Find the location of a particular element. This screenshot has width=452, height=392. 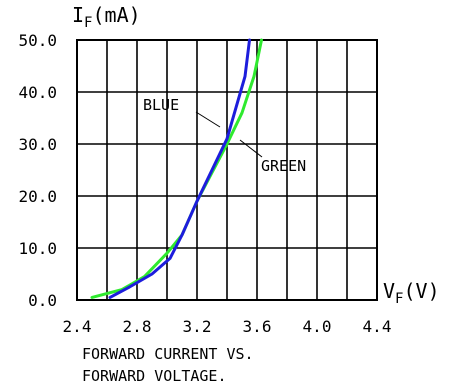

x-axis-label: VF(V) is located at coordinates (411, 293).